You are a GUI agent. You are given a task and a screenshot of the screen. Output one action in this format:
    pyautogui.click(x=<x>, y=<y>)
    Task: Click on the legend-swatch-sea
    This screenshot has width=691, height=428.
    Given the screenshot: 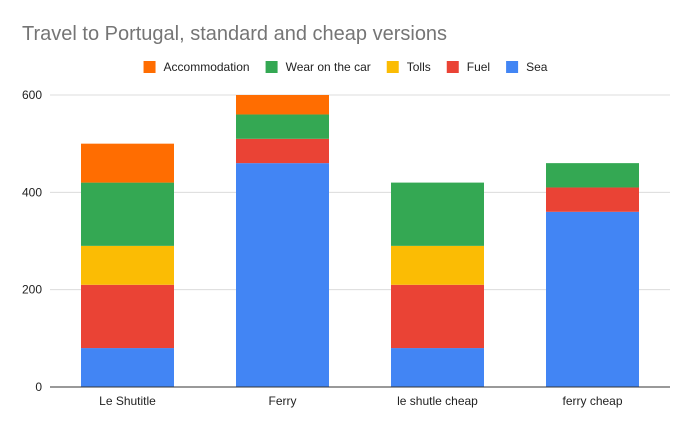 What is the action you would take?
    pyautogui.click(x=512, y=67)
    